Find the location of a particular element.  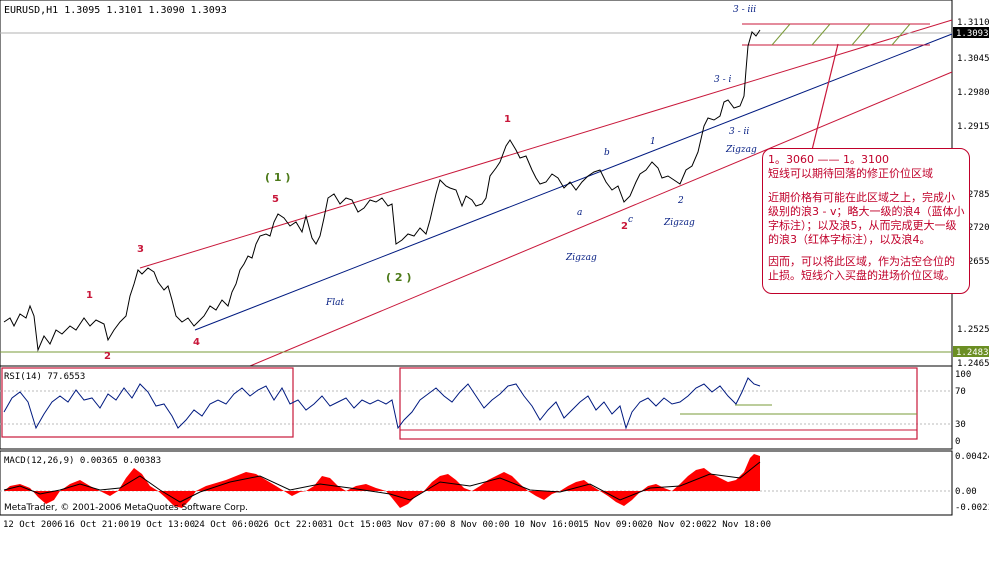

wave-label-red-1: 1 is located at coordinates (507, 119).